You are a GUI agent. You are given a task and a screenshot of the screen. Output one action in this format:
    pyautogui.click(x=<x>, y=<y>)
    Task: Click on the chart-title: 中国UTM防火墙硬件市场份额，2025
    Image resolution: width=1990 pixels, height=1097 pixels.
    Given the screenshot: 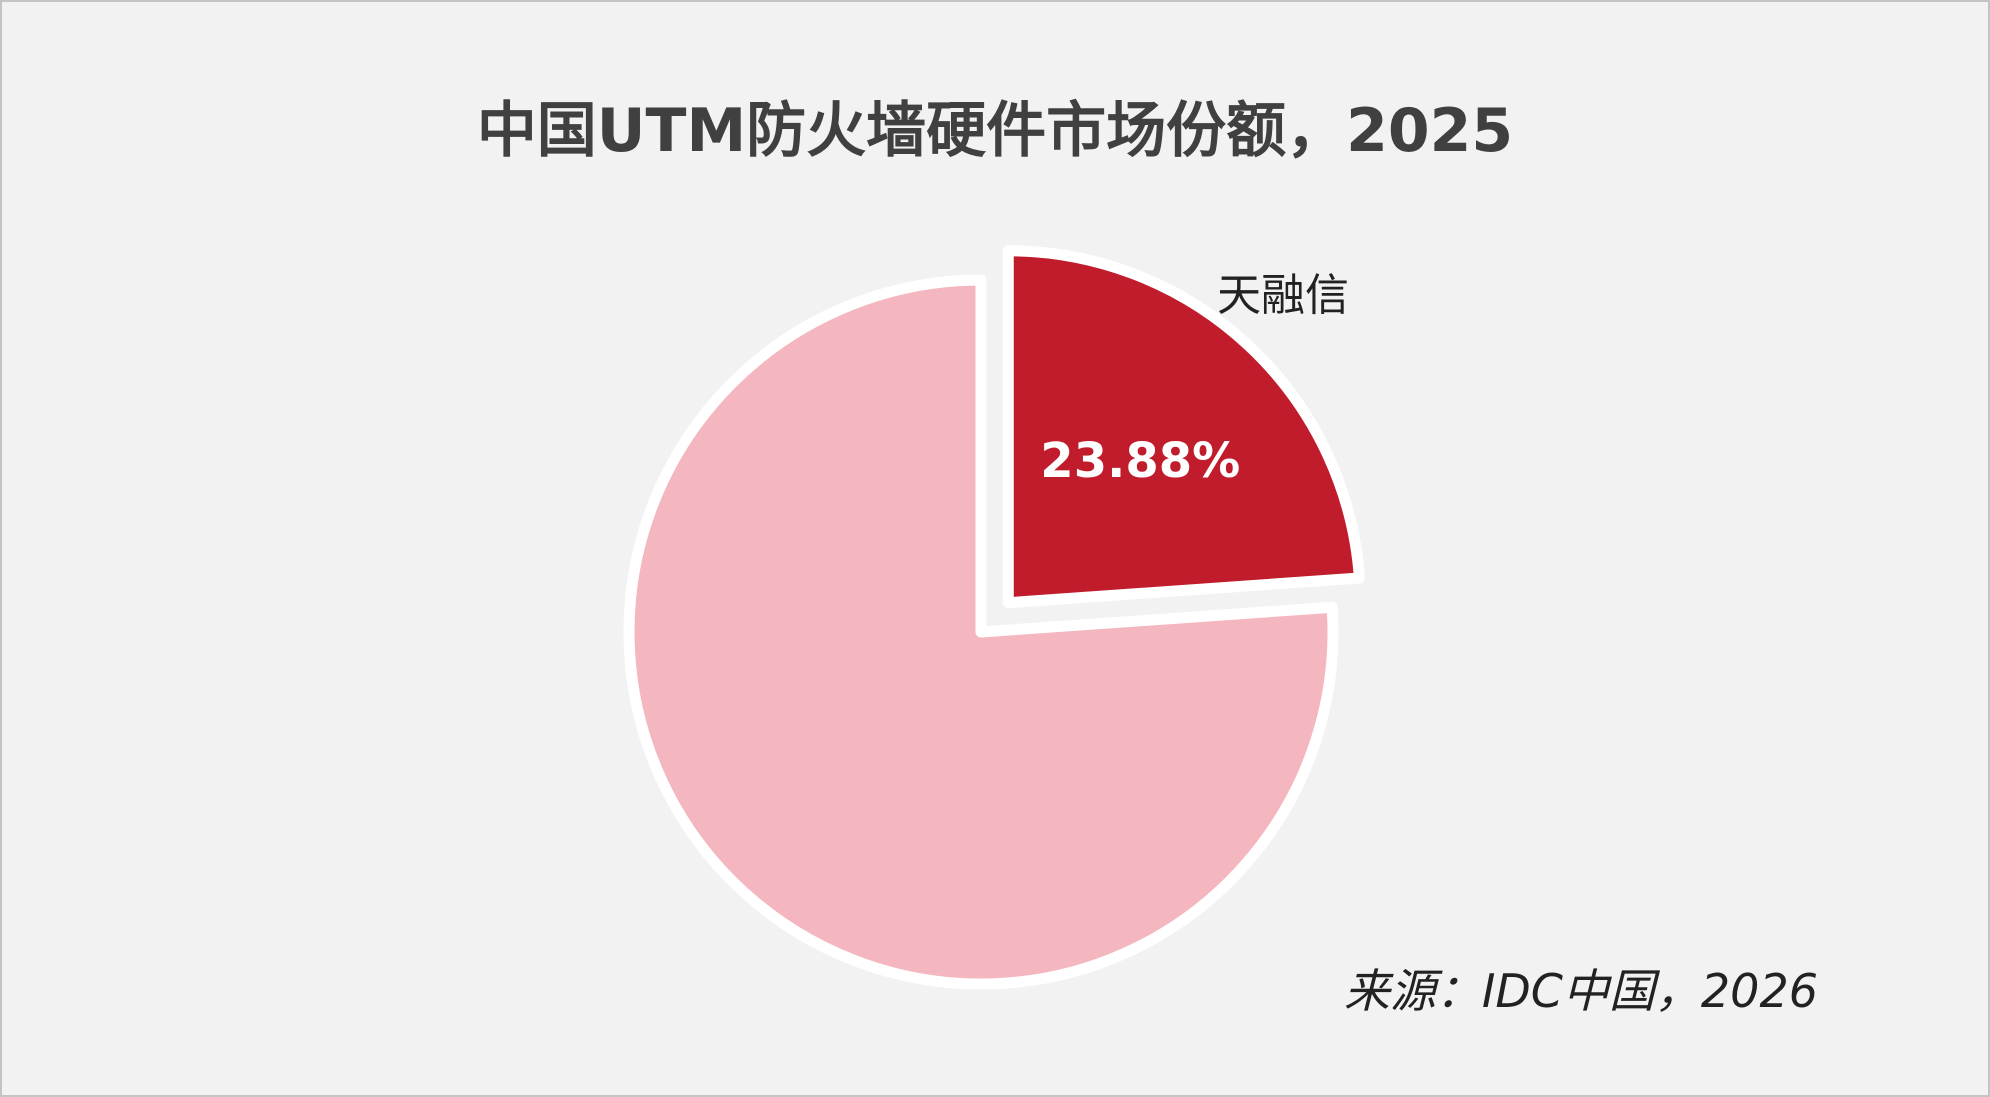 What is the action you would take?
    pyautogui.click(x=995, y=131)
    